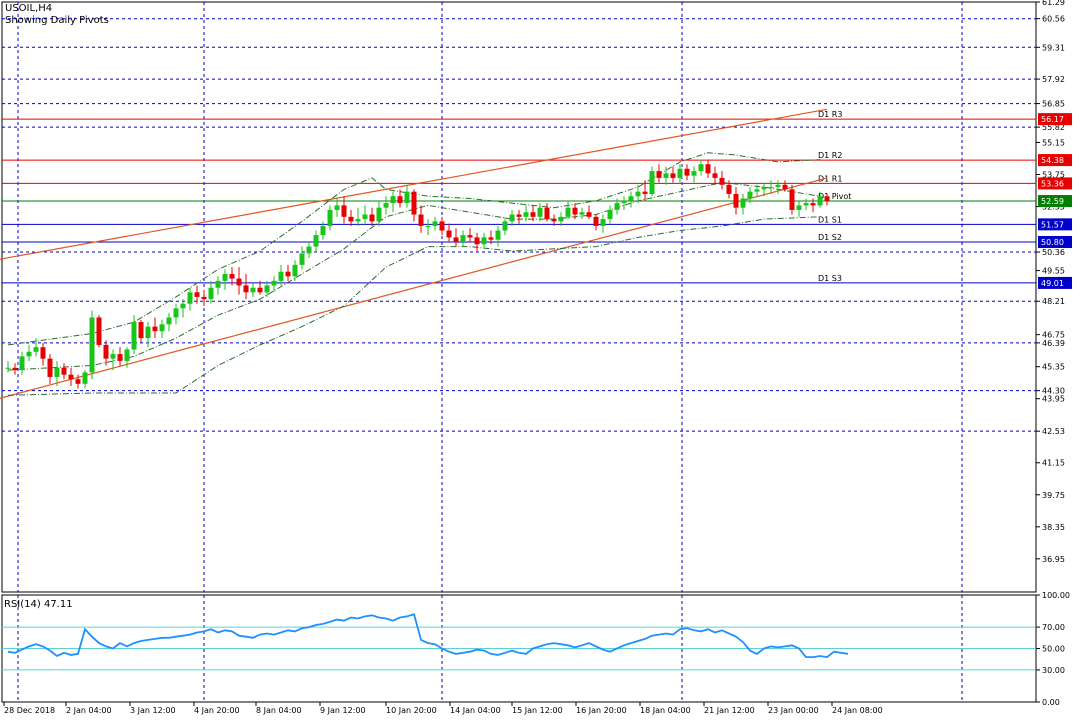 The width and height of the screenshot is (1080, 724). I want to click on price-axis-label: 48.21, so click(1053, 301).